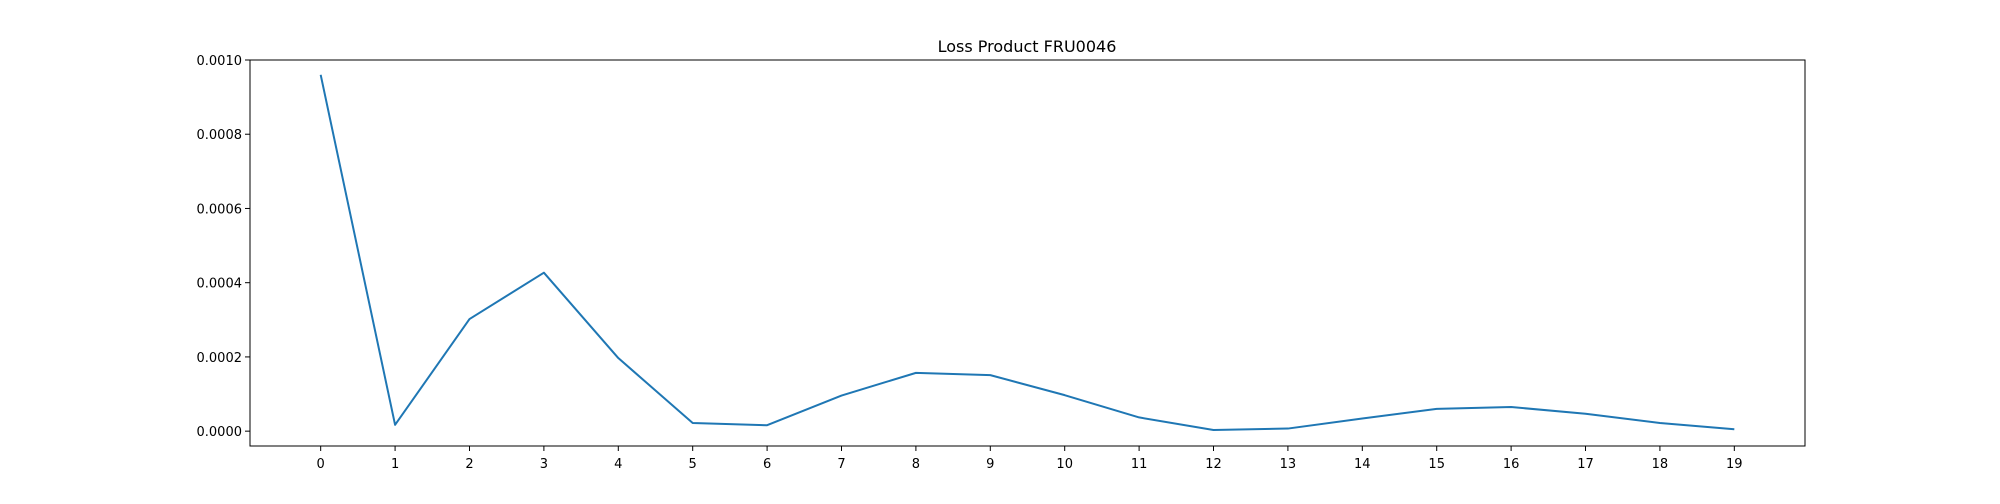  I want to click on x-tick-label: 8, so click(916, 464).